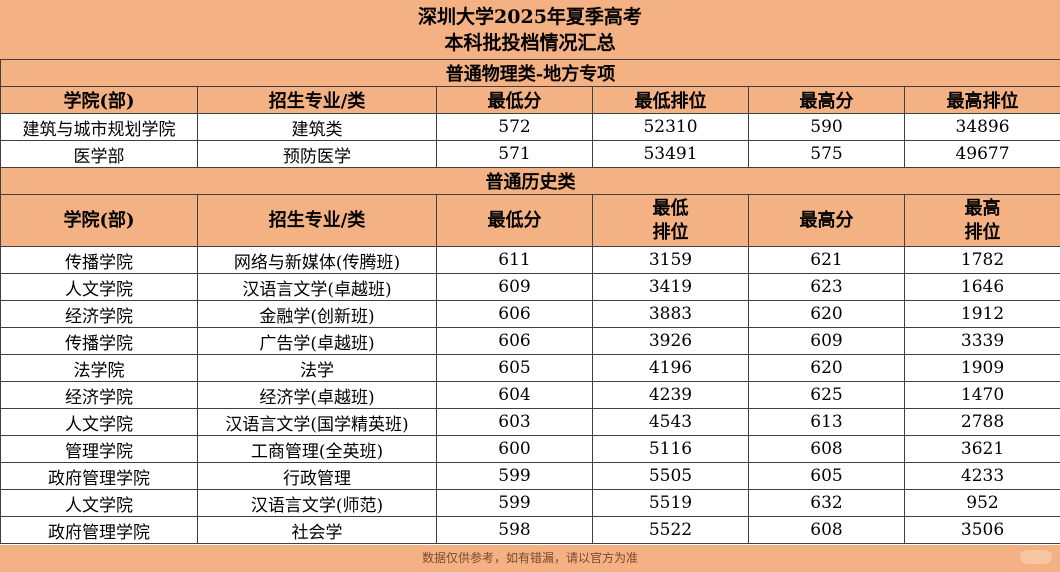  Describe the element at coordinates (670, 260) in the screenshot. I see `table-cell: 3159` at that location.